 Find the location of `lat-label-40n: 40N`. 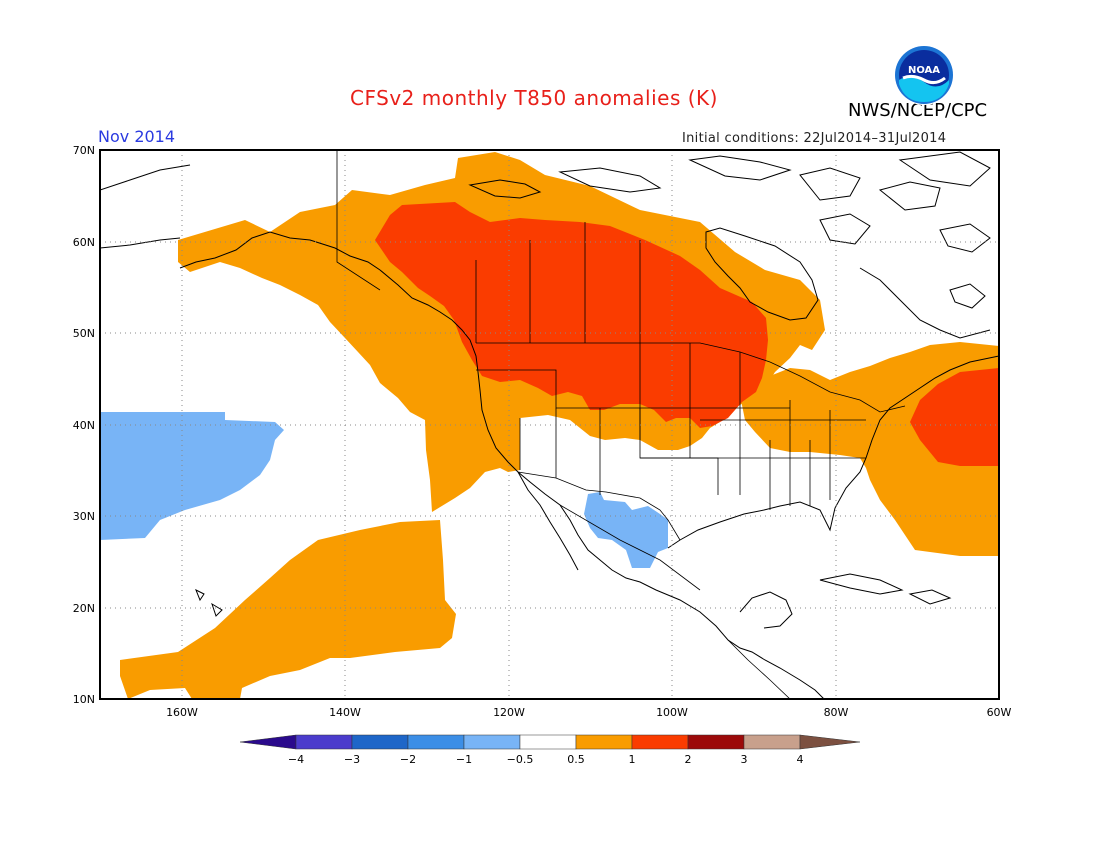

lat-label-40n: 40N is located at coordinates (84, 425).